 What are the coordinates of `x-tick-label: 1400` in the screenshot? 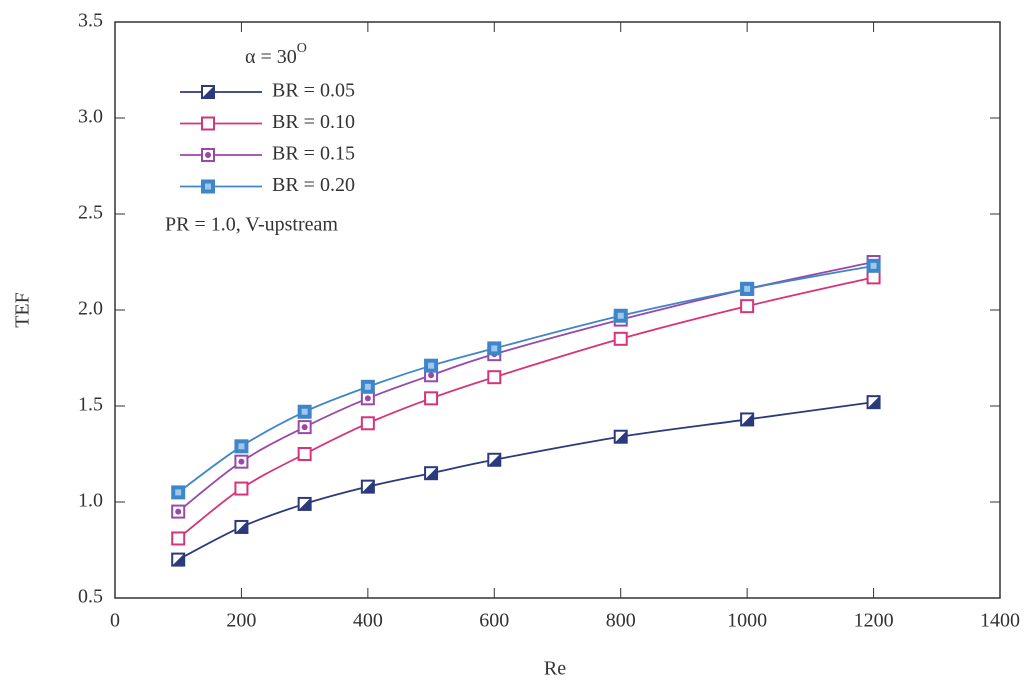 It's located at (1000, 621).